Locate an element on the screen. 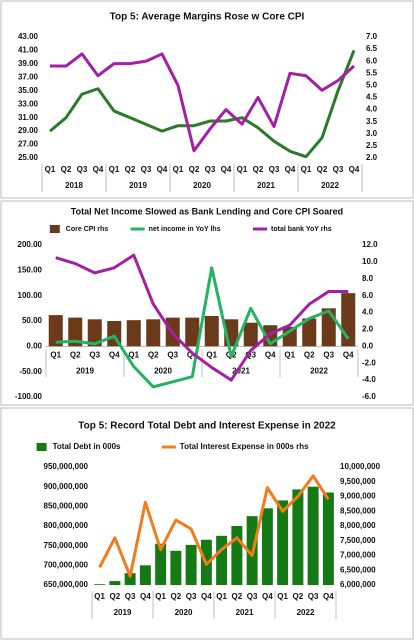 The image size is (414, 640). y-tick-label: -100.00 is located at coordinates (29, 396).